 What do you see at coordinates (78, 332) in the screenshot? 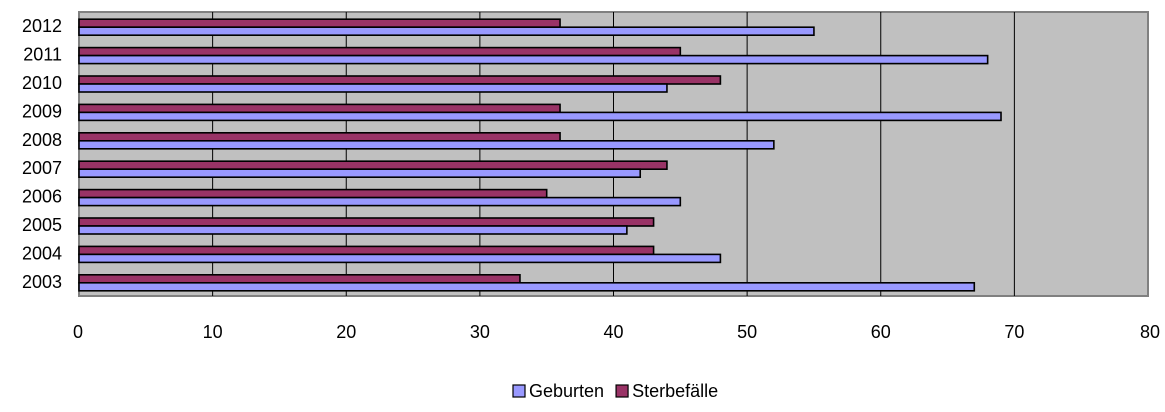
I see `x-tick-label-0: 0` at bounding box center [78, 332].